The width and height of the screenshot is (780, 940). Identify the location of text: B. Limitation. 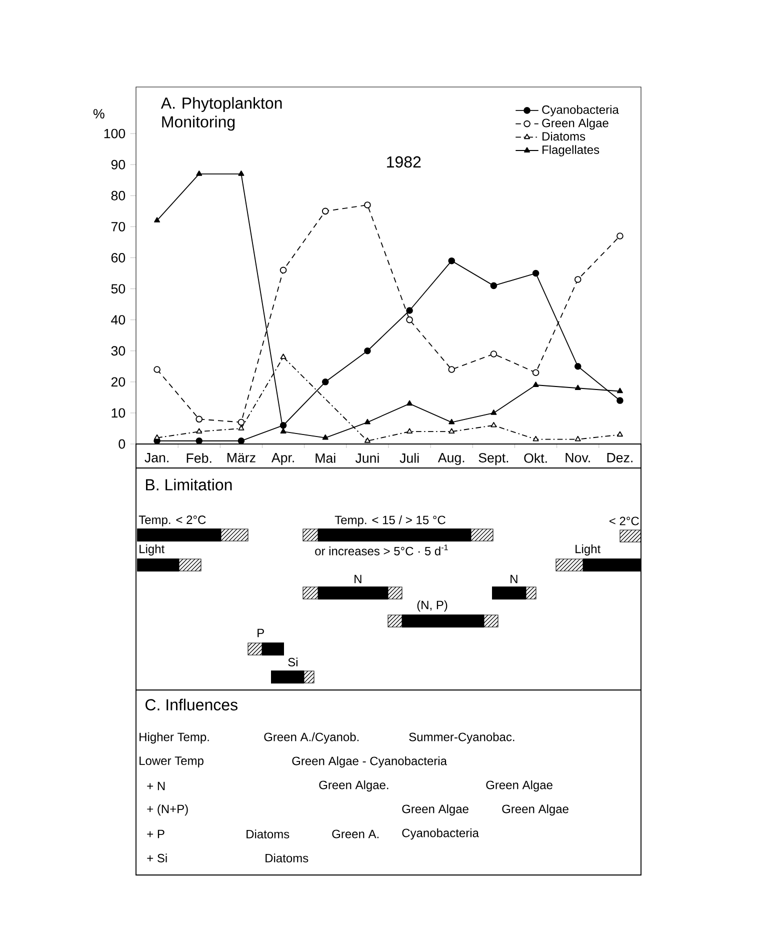
(189, 484).